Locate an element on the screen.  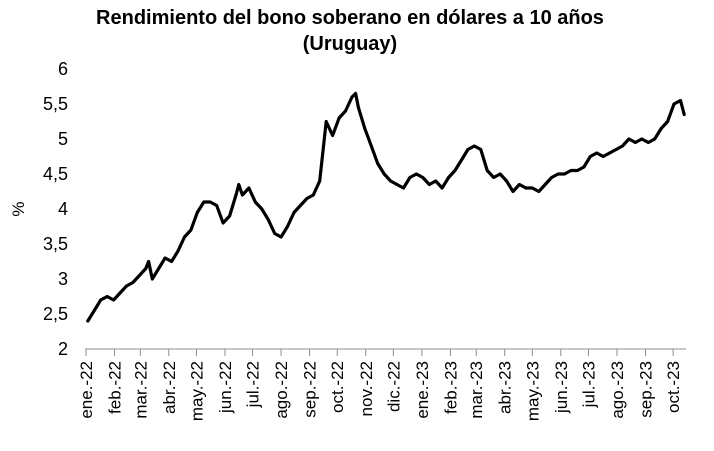
x-tick-label: sep.-22 is located at coordinates (310, 389).